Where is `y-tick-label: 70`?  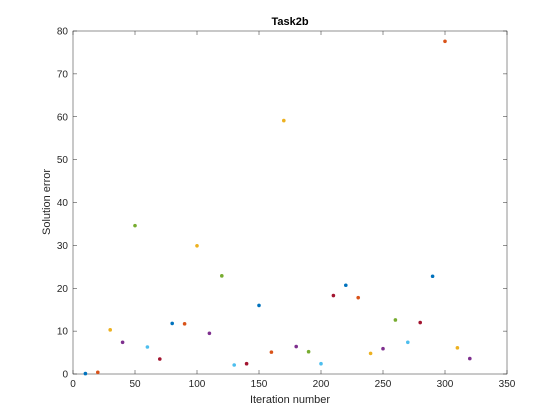 y-tick-label: 70 is located at coordinates (63, 74).